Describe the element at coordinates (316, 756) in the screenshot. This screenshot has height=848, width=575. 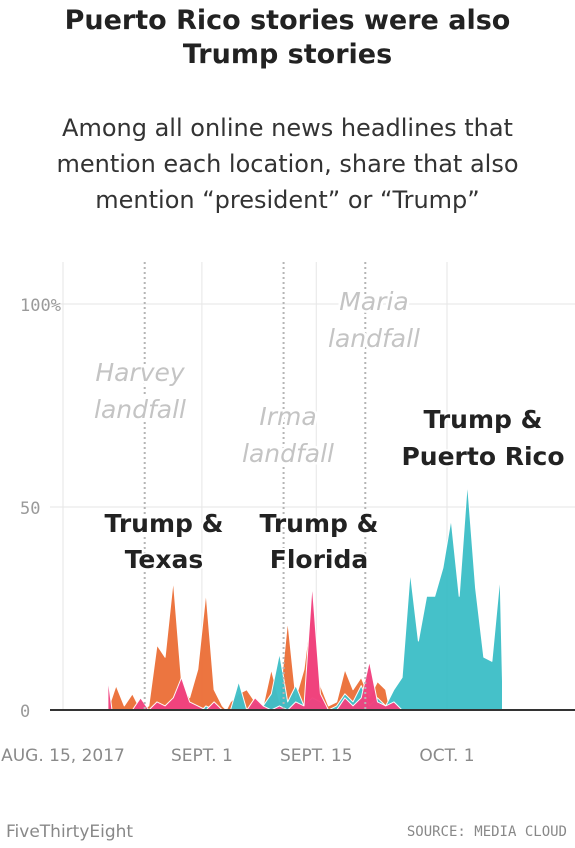
I see `x-tick-label: SEPT. 15` at that location.